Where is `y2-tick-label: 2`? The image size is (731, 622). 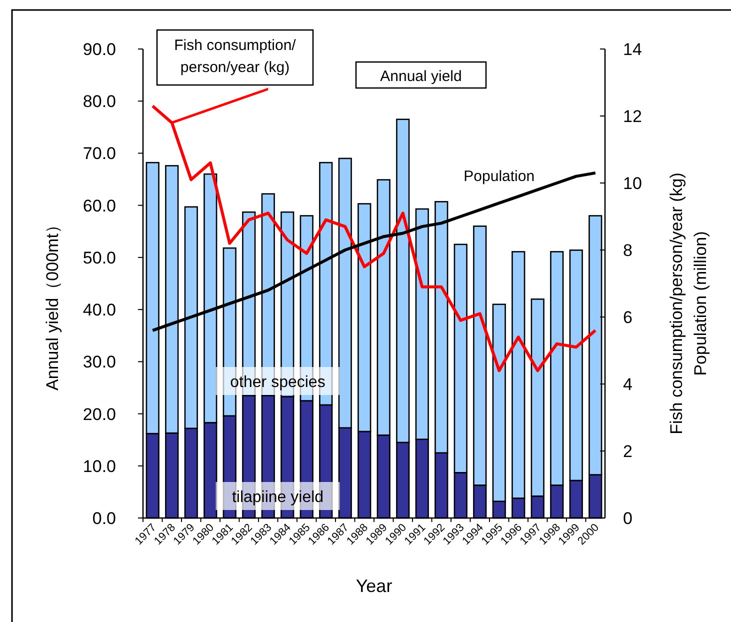
y2-tick-label: 2 is located at coordinates (627, 451).